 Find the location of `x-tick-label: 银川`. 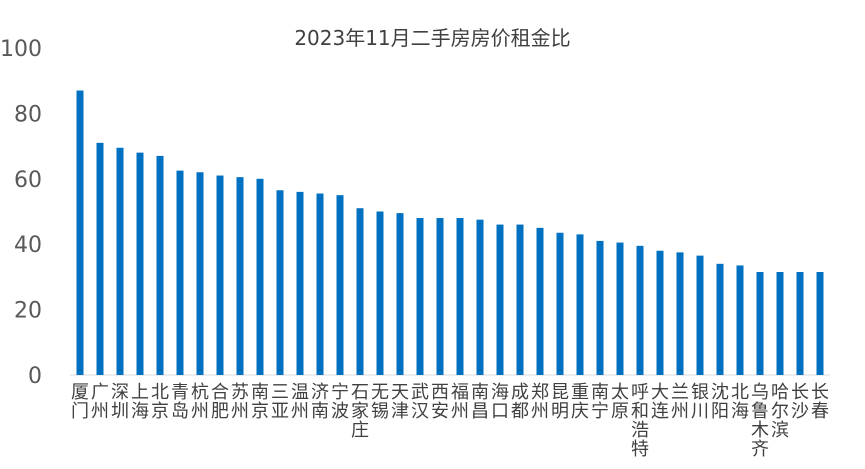

x-tick-label: 银川 is located at coordinates (700, 402).